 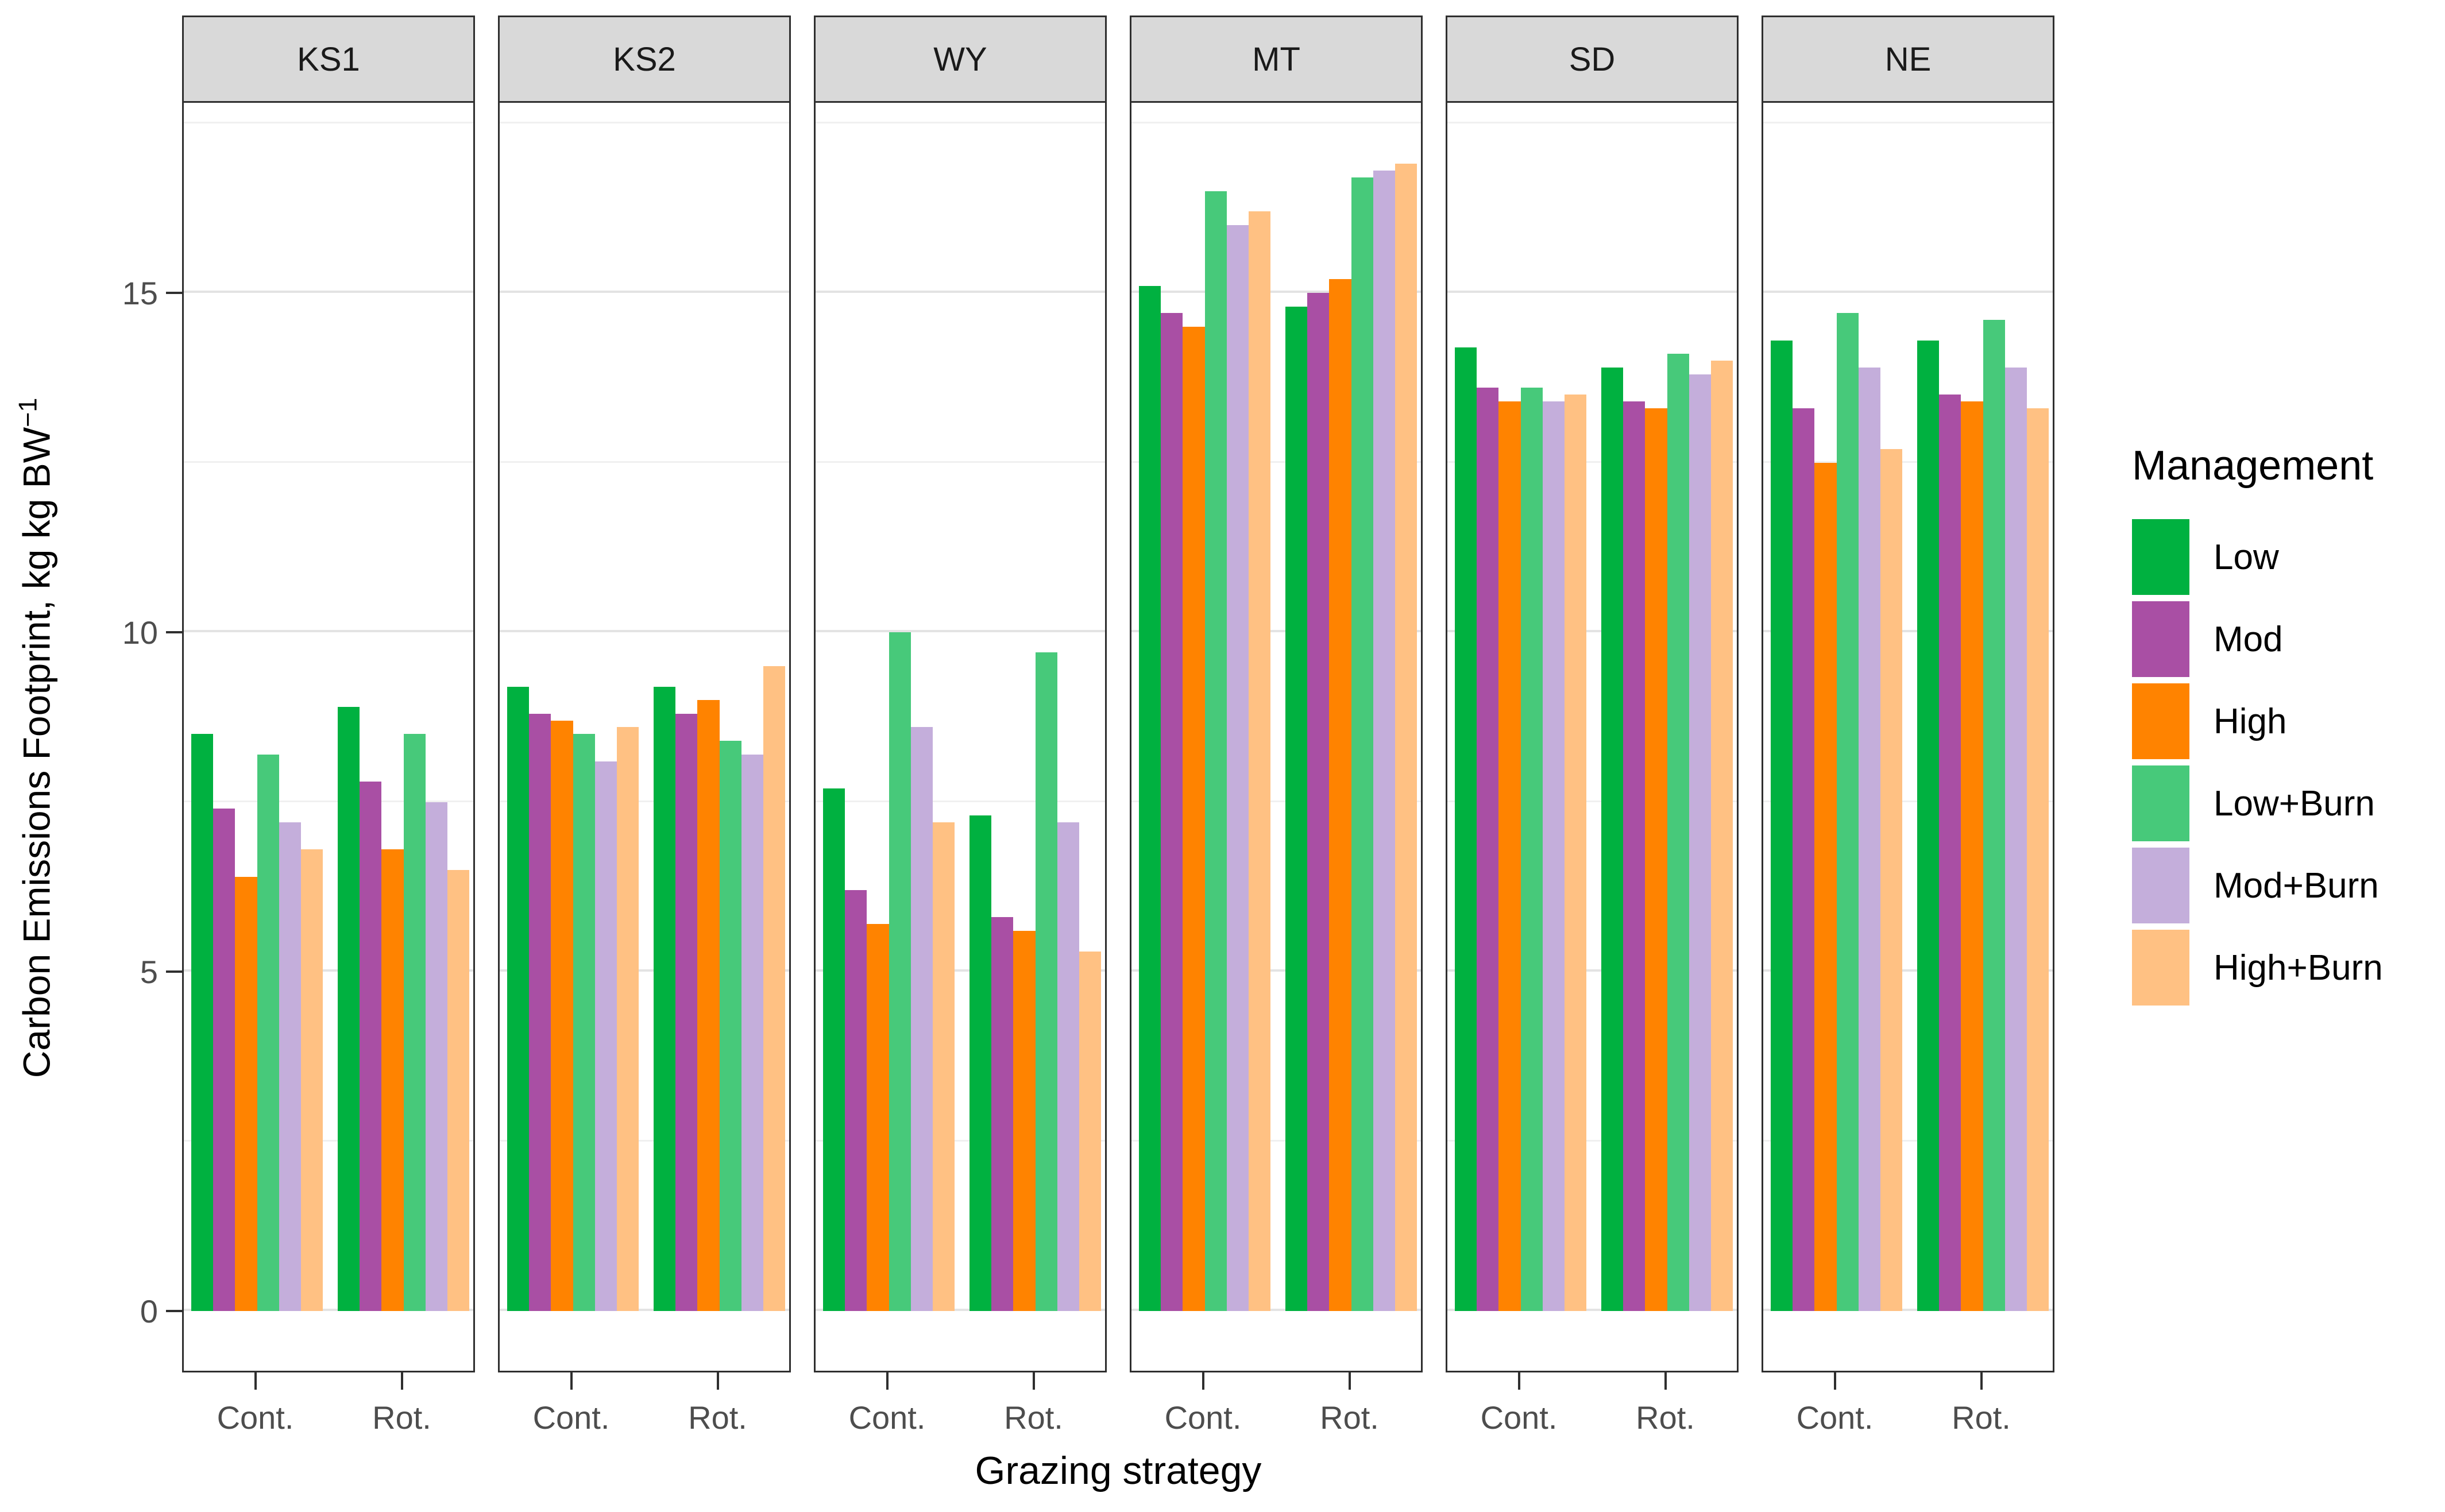 What do you see at coordinates (371, 1046) in the screenshot?
I see `bar-KS1-Rot-Mod` at bounding box center [371, 1046].